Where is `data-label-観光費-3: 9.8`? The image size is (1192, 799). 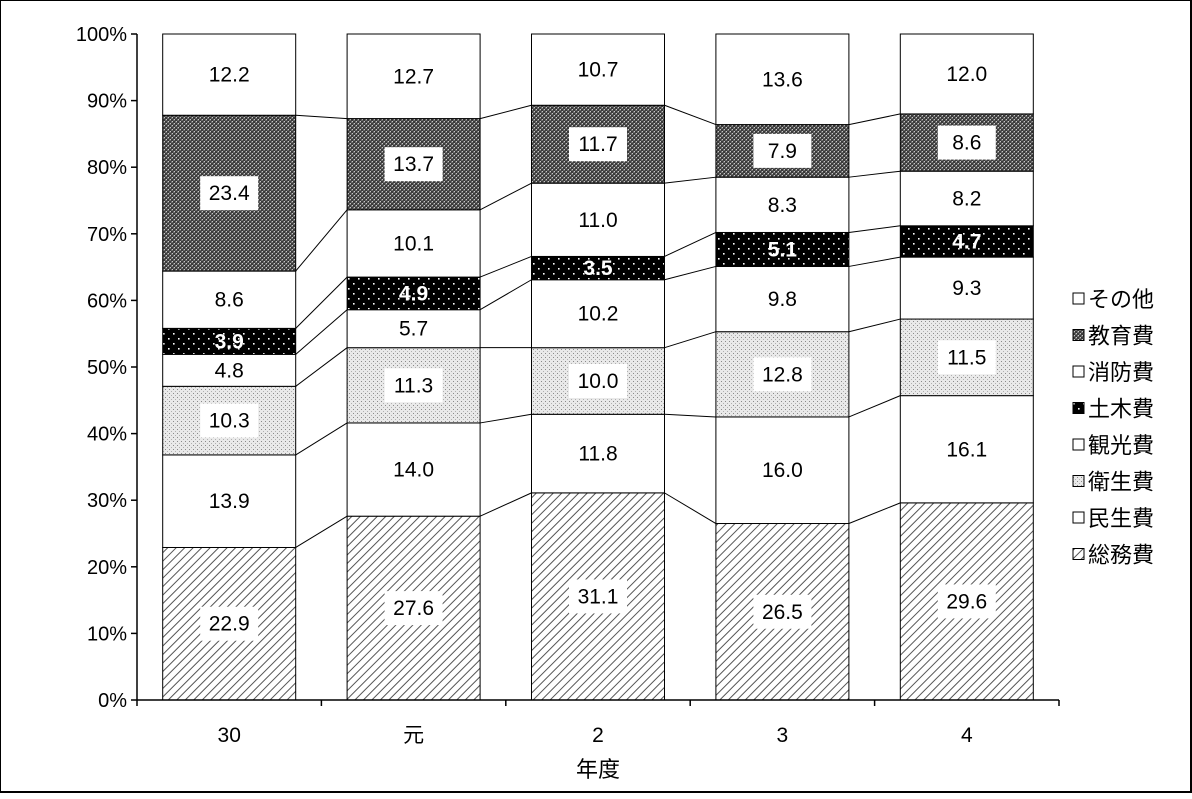
data-label-観光費-3: 9.8 is located at coordinates (782, 299).